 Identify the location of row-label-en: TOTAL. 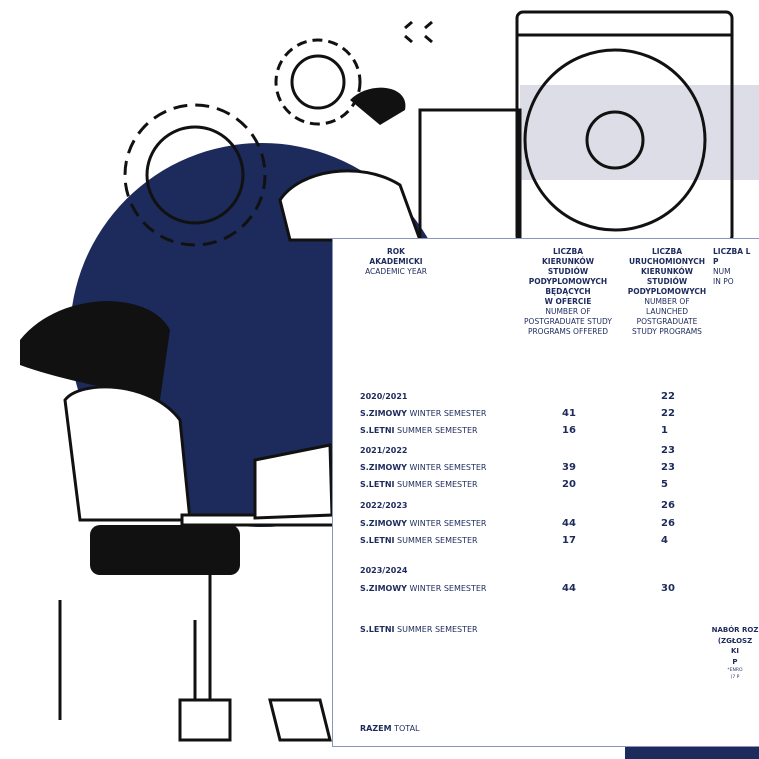
(407, 728).